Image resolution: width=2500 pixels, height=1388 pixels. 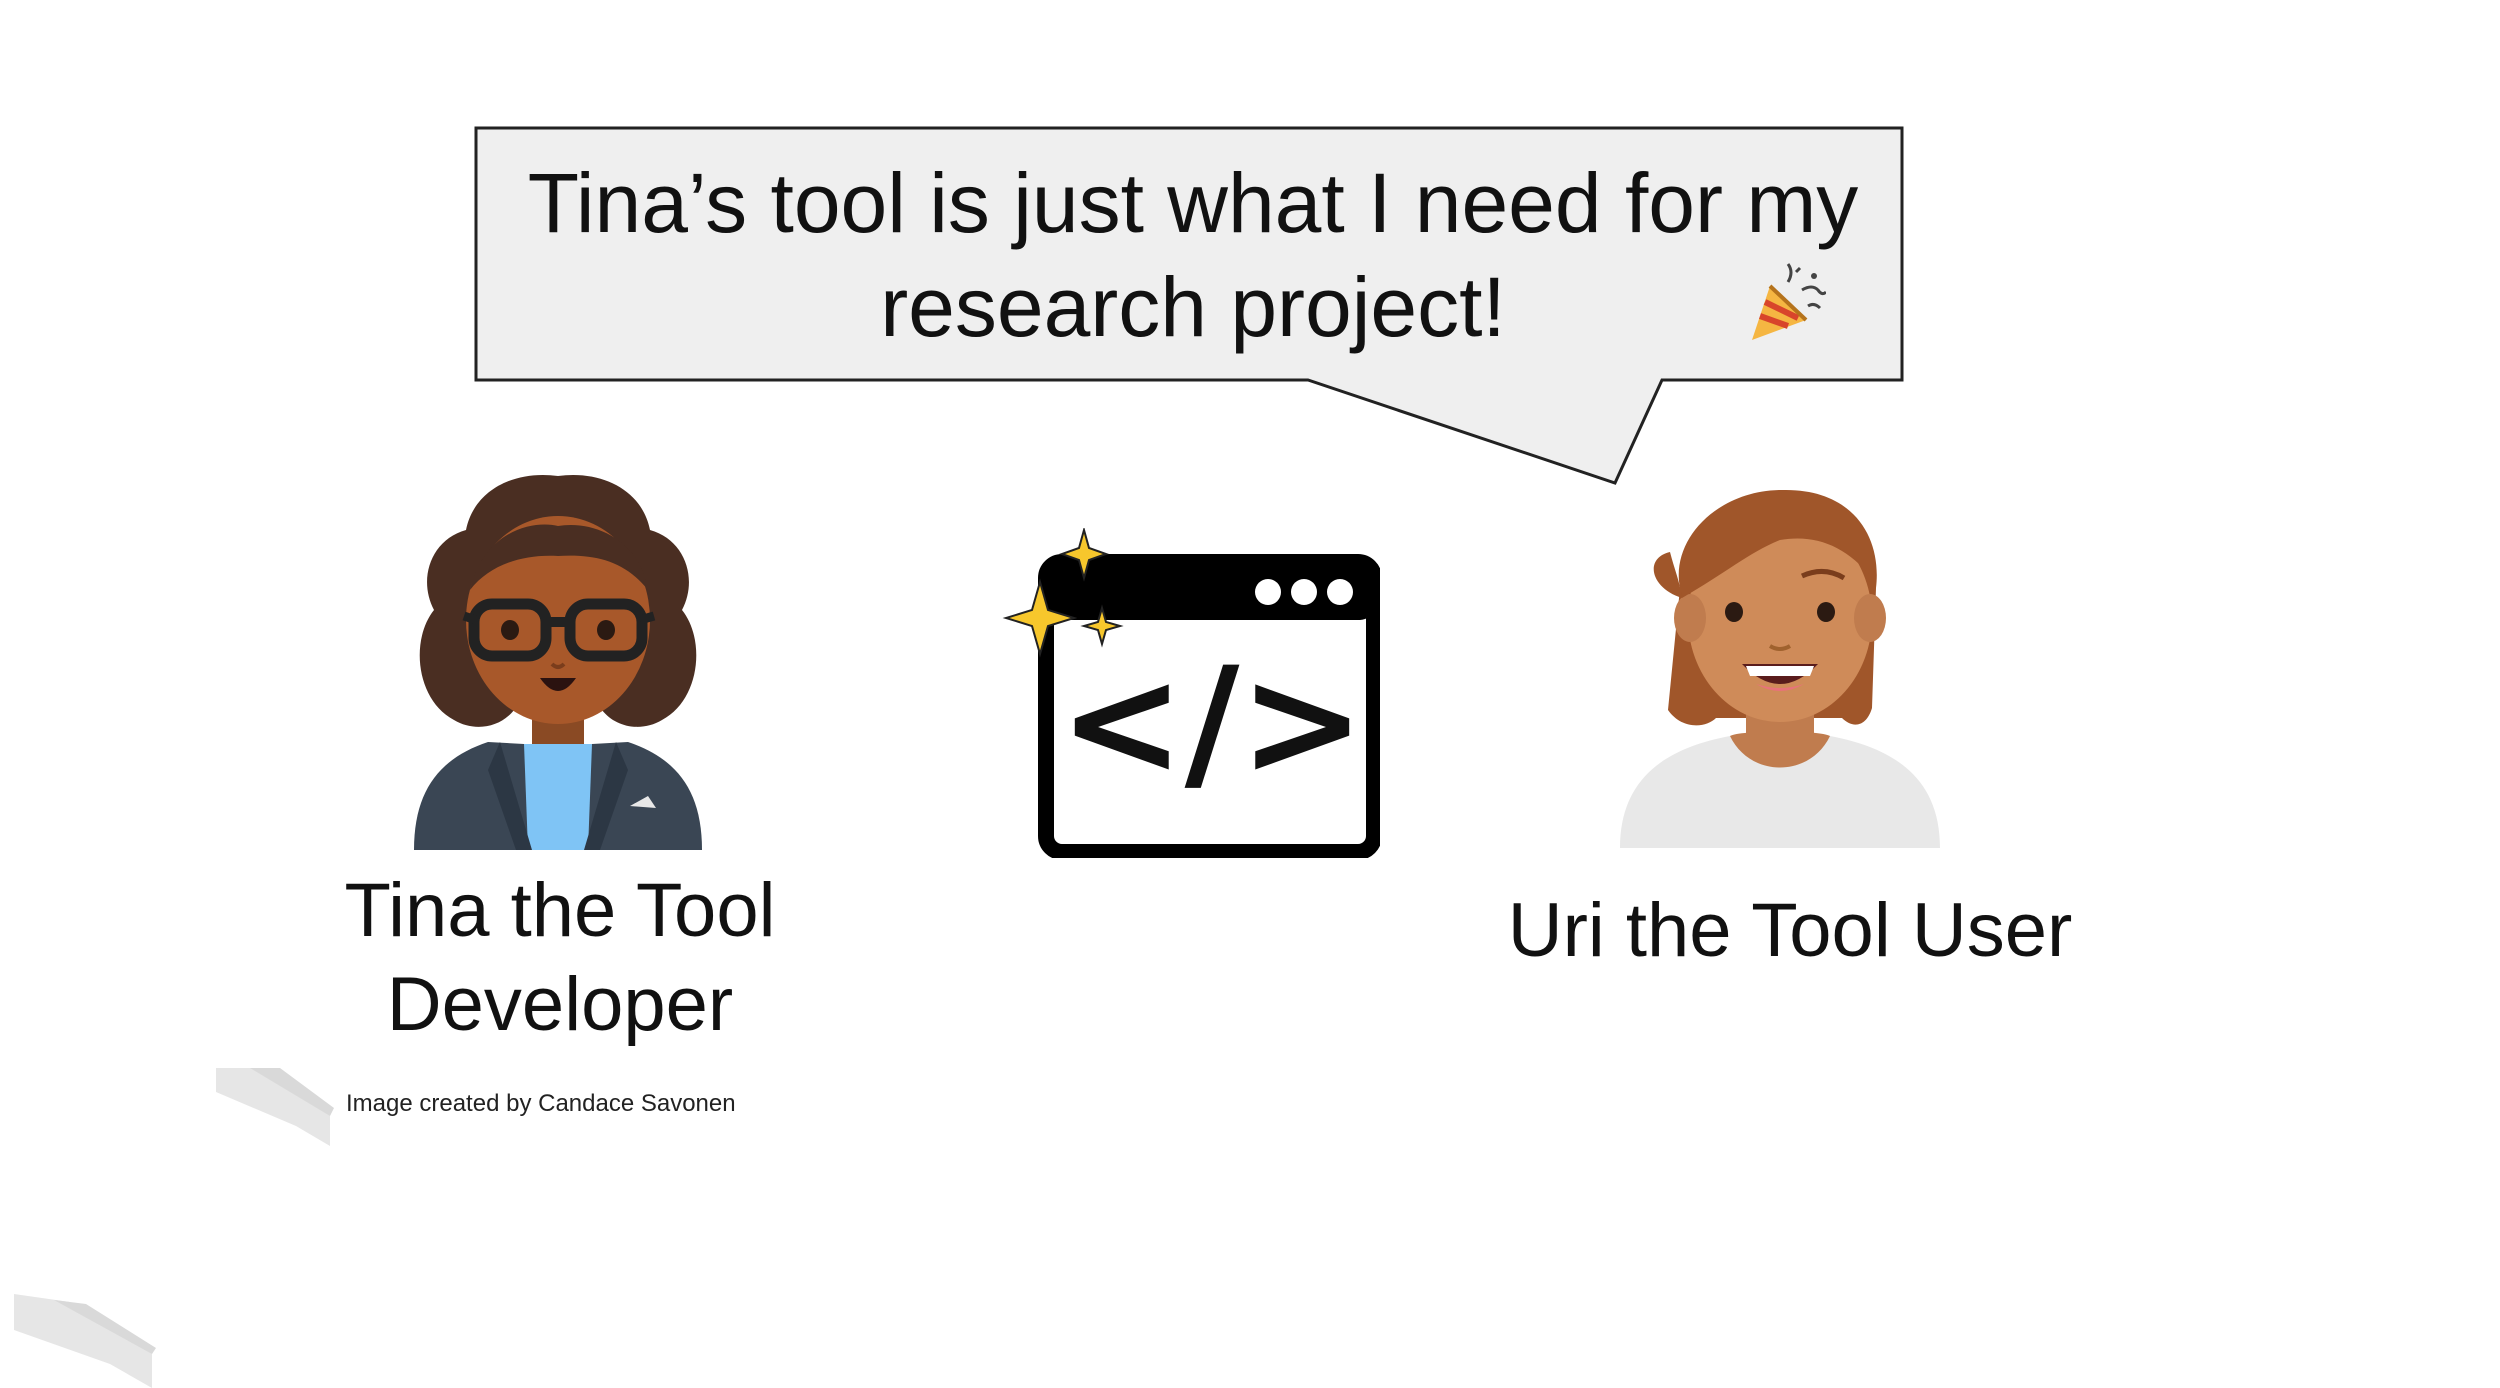 What do you see at coordinates (560, 958) in the screenshot?
I see `tina-name-label: Tina the Tool Developer` at bounding box center [560, 958].